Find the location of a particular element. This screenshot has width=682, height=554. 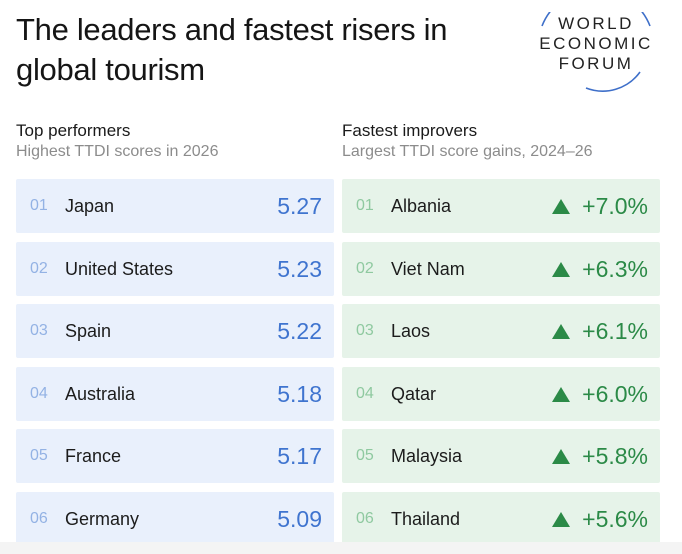

score-gain: +6.0% is located at coordinates (615, 393).